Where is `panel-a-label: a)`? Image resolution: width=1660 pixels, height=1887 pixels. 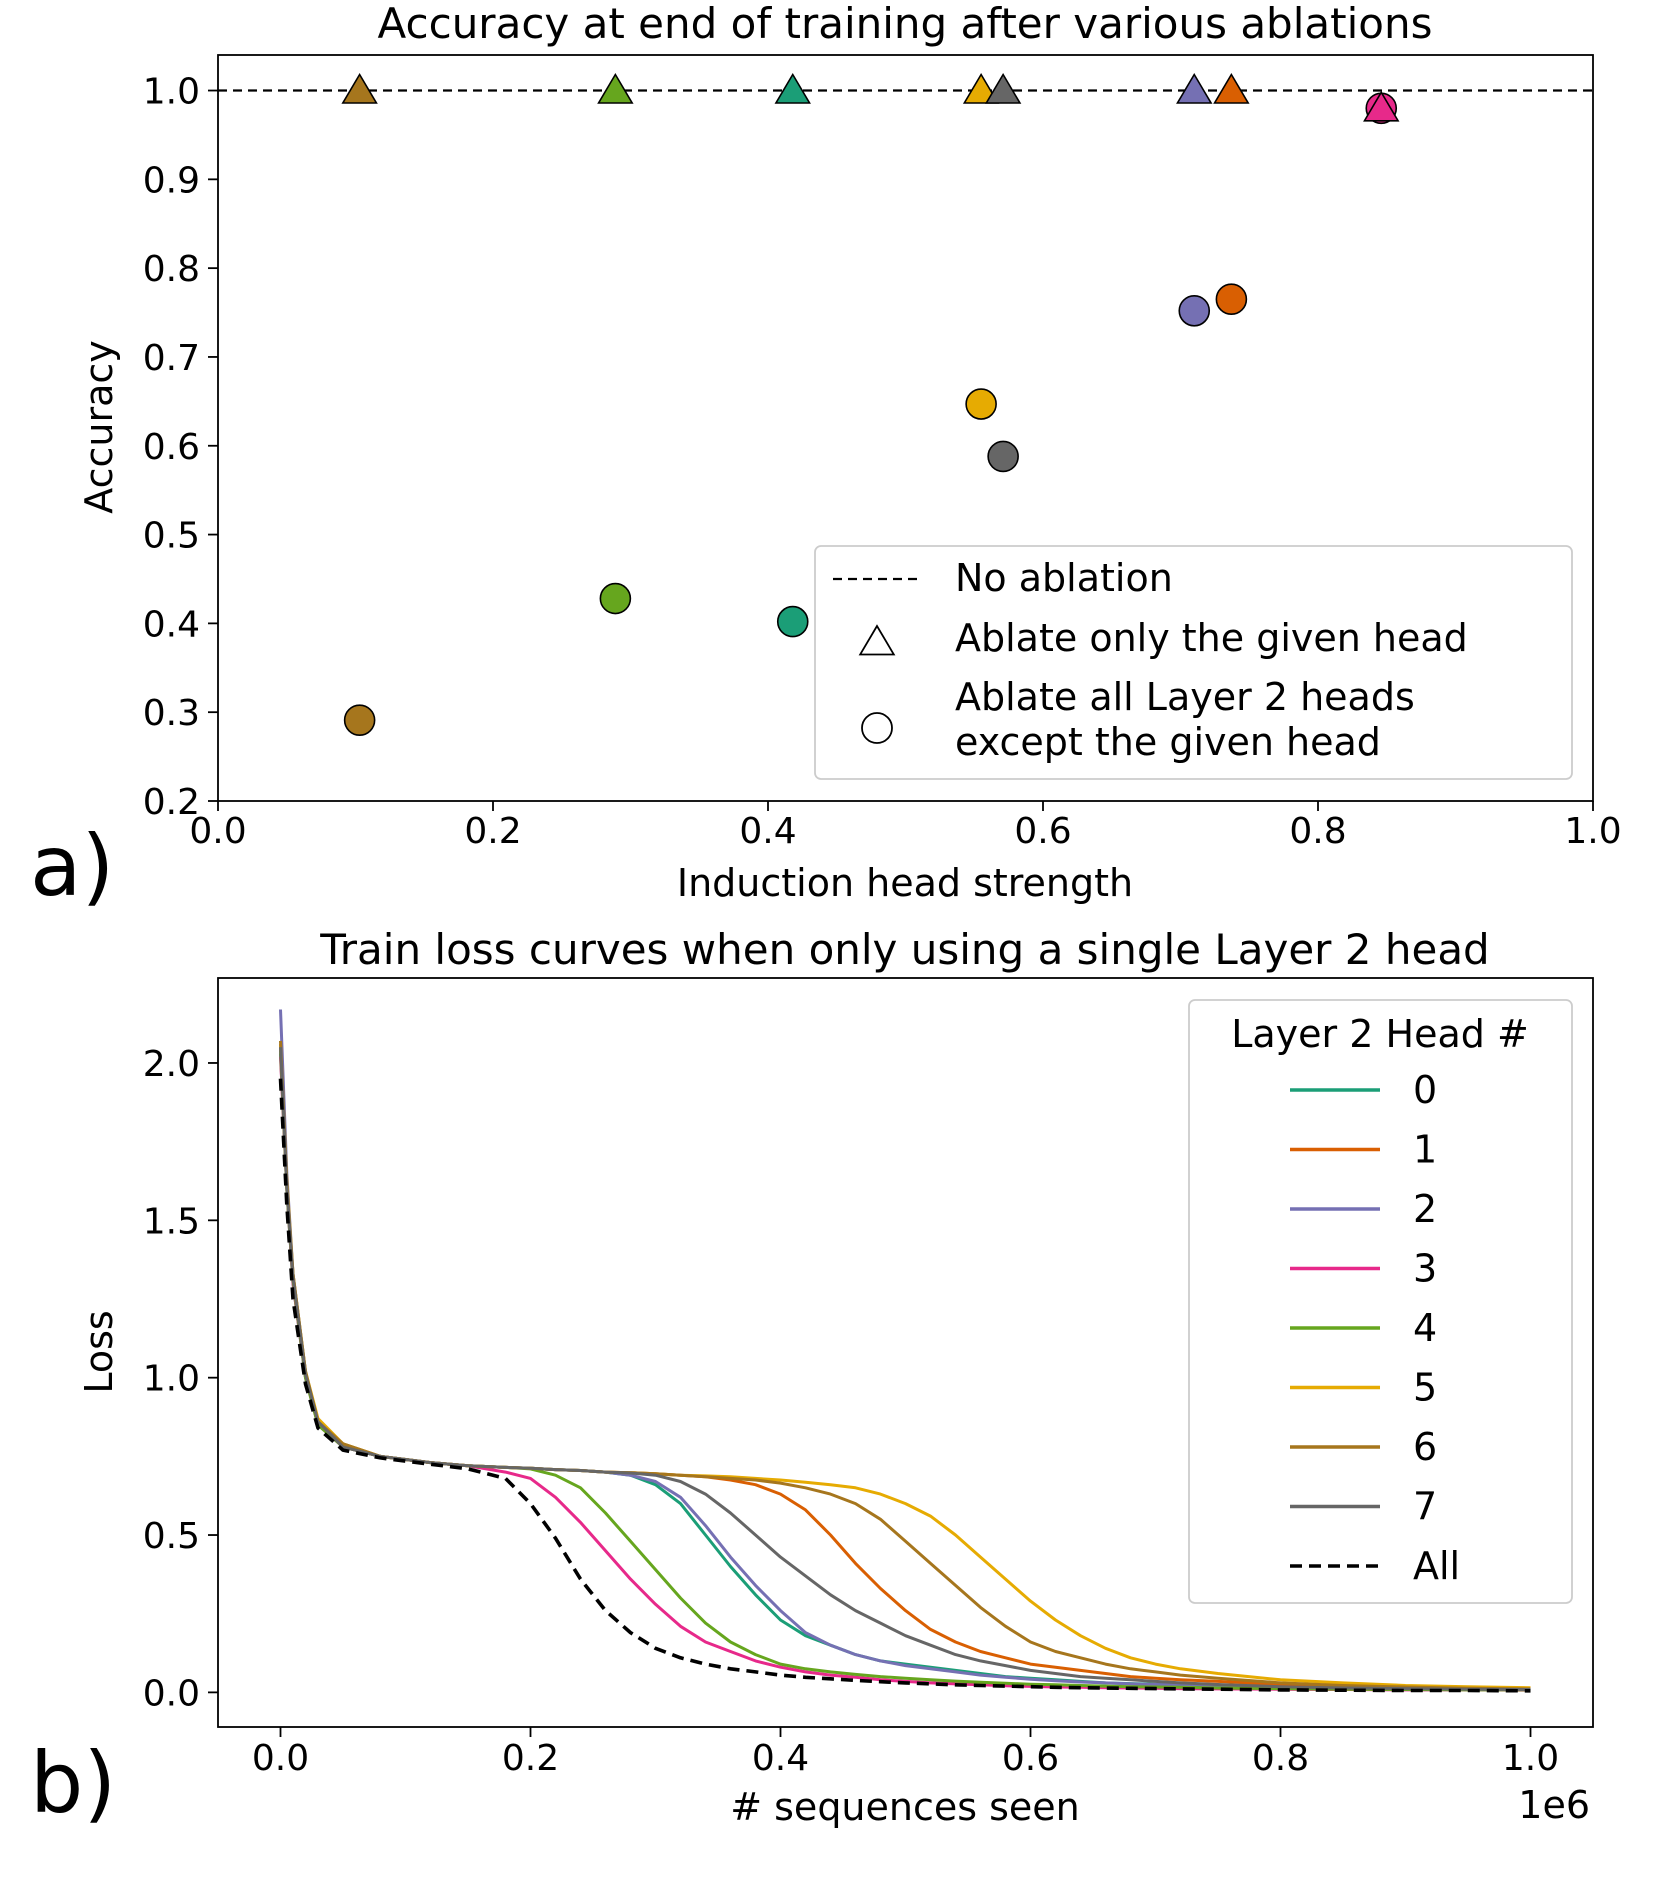 panel-a-label: a) is located at coordinates (72, 866).